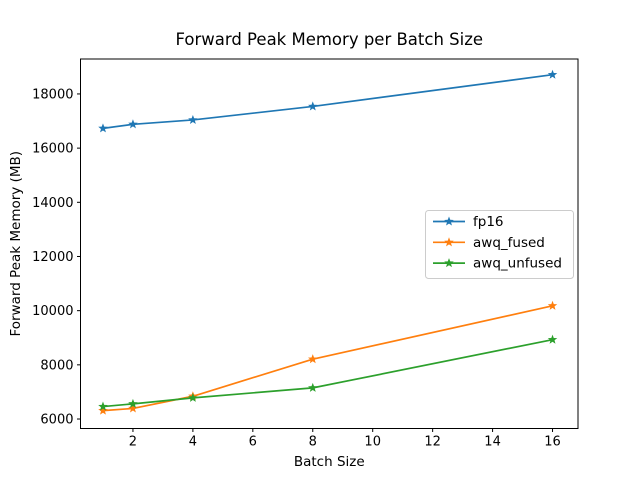 The width and height of the screenshot is (640, 480). What do you see at coordinates (16, 244) in the screenshot?
I see `y-axis-label: Forward Peak Memory (MB)` at bounding box center [16, 244].